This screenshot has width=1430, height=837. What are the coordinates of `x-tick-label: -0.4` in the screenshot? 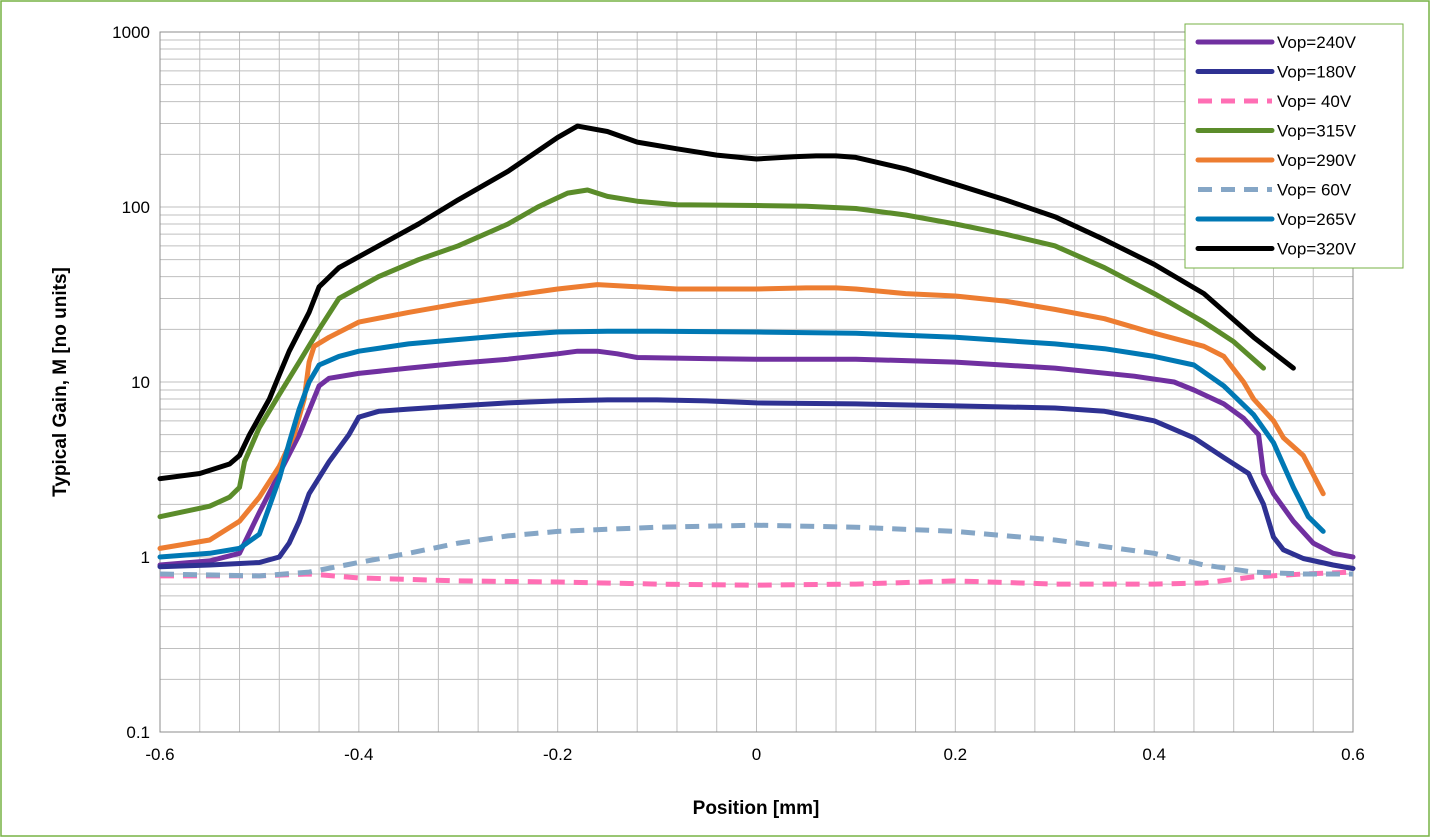 It's located at (358, 754).